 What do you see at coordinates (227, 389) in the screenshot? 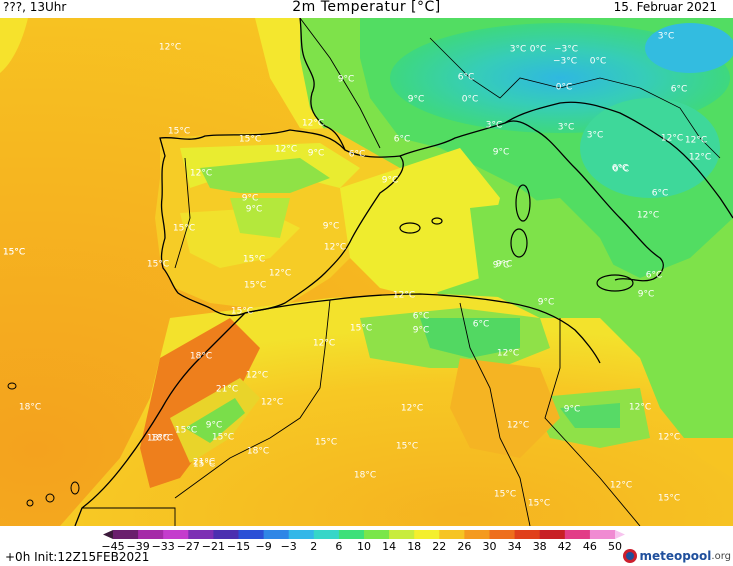
I see `temperature-label: 21°C` at bounding box center [227, 389].